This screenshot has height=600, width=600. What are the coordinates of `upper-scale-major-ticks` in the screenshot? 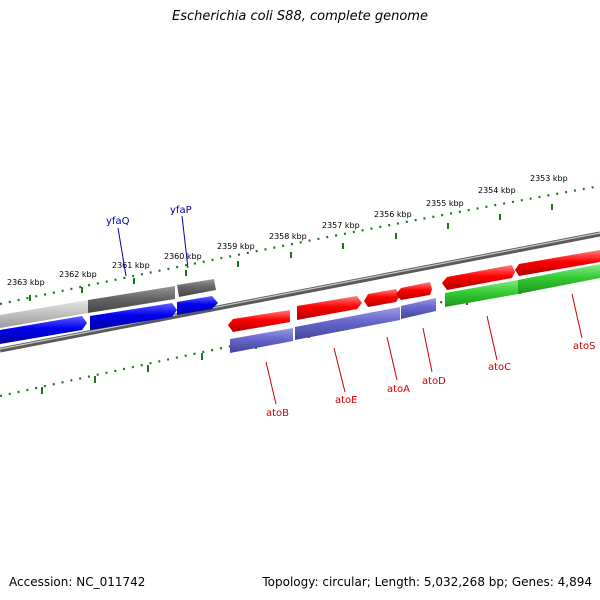 It's located at (291, 252).